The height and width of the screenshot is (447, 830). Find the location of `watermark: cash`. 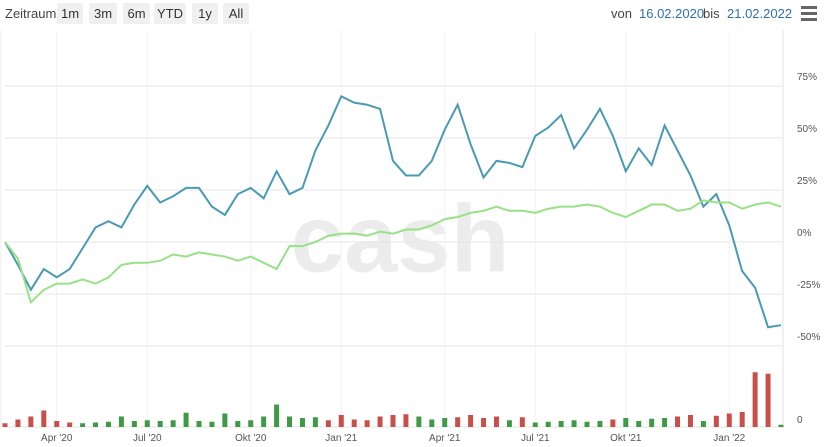

watermark: cash is located at coordinates (400, 238).